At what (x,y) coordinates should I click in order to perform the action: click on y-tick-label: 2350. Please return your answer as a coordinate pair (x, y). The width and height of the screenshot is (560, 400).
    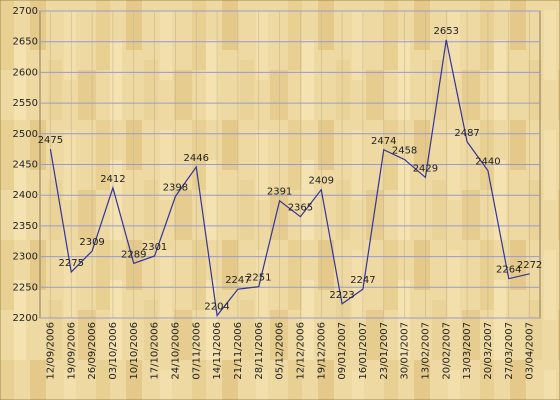
    Looking at the image, I should click on (25, 226).